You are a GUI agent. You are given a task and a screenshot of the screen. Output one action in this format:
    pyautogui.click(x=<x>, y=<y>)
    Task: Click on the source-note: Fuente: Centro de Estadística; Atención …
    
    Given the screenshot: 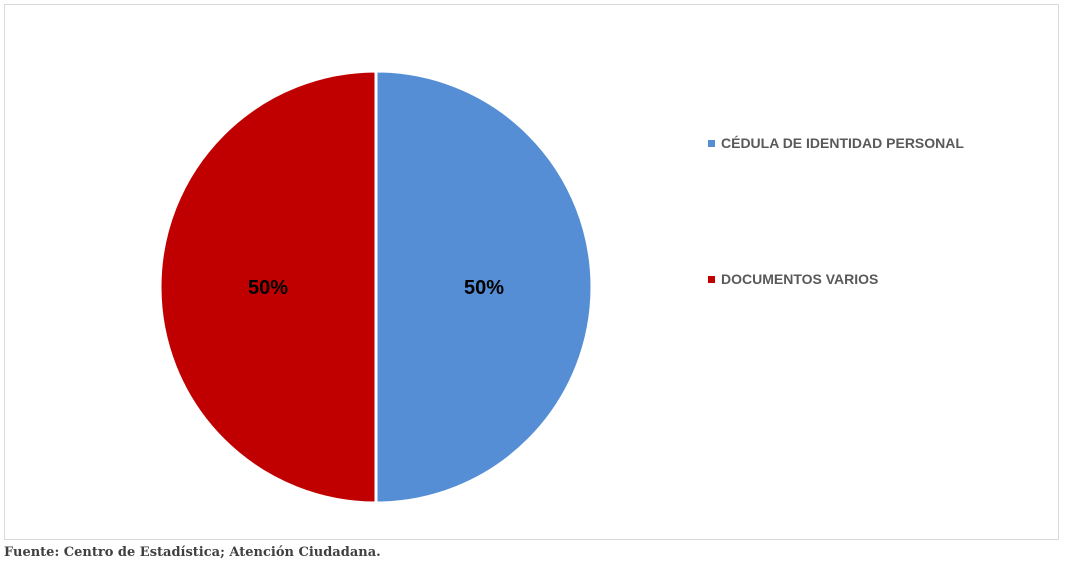 What is the action you would take?
    pyautogui.click(x=192, y=552)
    